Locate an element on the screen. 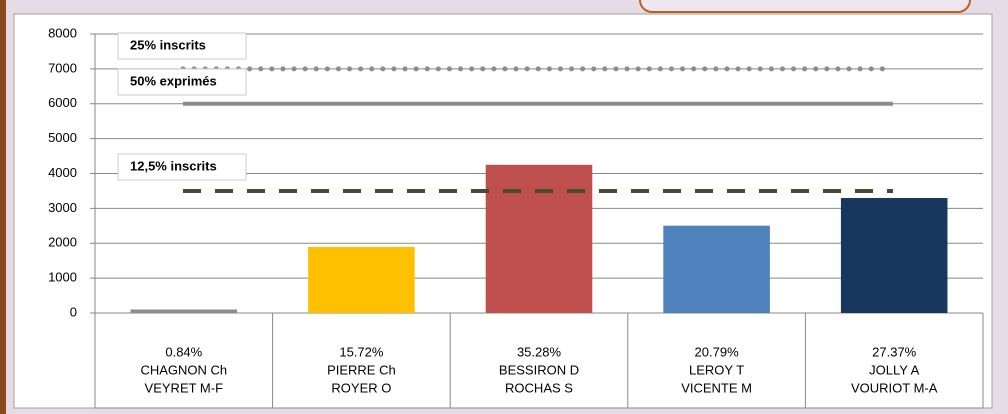  y-tick-label: 5000 is located at coordinates (62, 137).